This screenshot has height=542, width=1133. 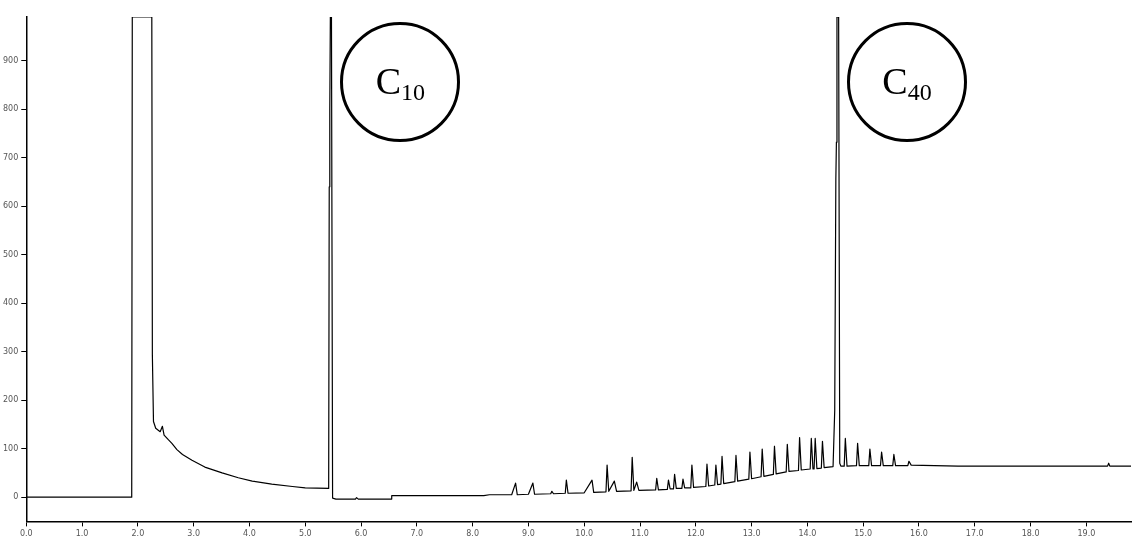 I want to click on x-tick-label: 4.0, so click(x=249, y=534).